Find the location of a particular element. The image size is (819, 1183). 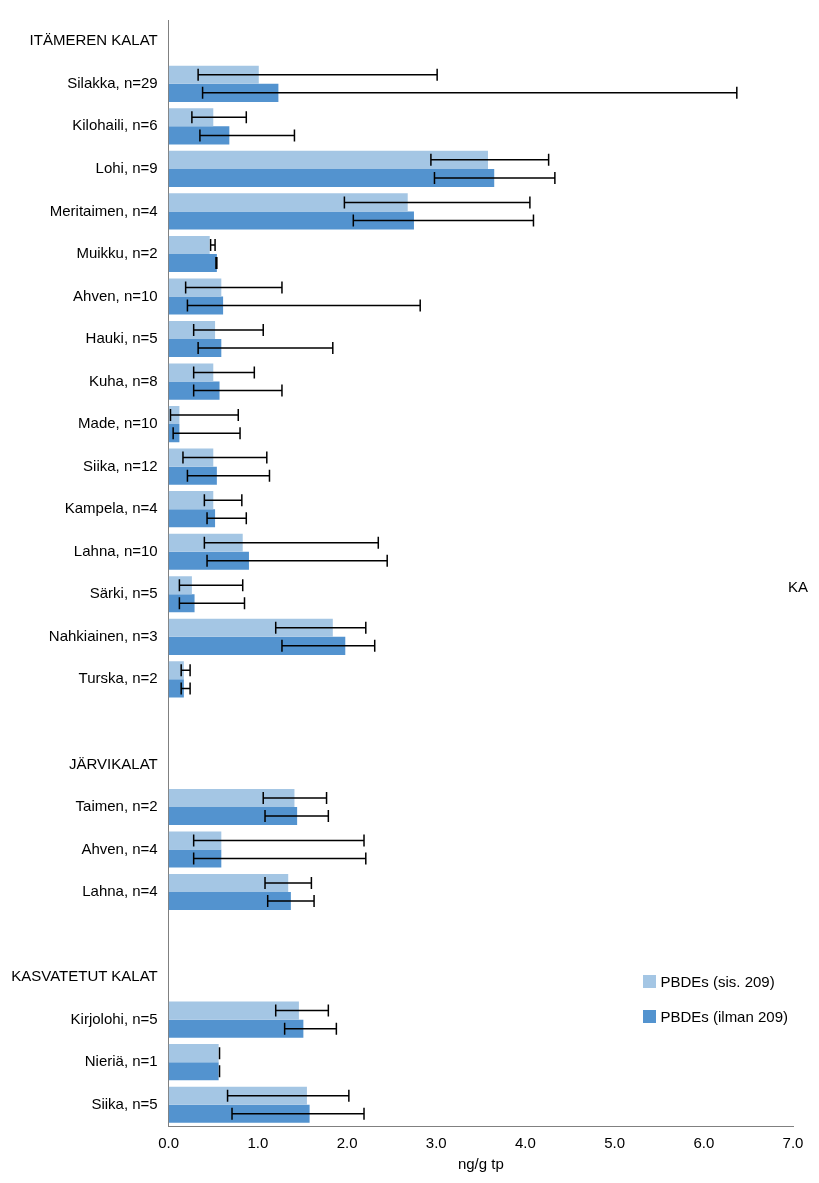

x-tick-label: 1.0 is located at coordinates (258, 1143).